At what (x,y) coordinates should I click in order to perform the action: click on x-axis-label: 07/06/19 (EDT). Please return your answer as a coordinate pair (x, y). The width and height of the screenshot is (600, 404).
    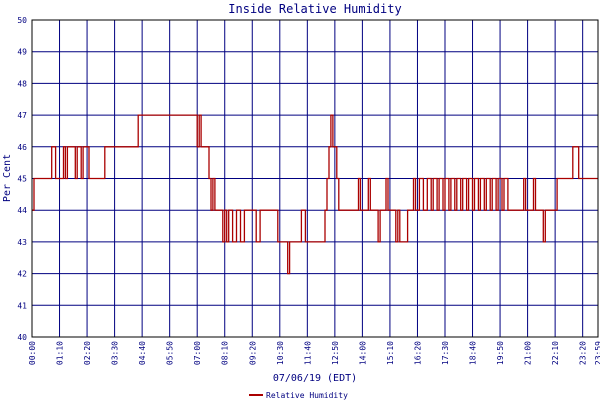
    Looking at the image, I should click on (315, 378).